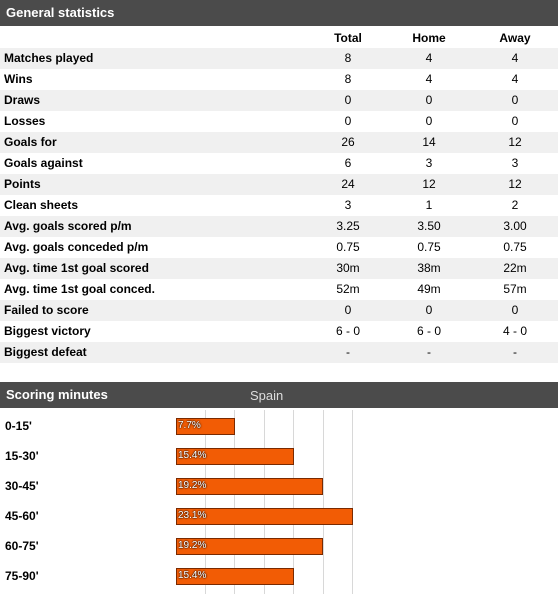  Describe the element at coordinates (515, 289) in the screenshot. I see `cell-value: 57m` at that location.